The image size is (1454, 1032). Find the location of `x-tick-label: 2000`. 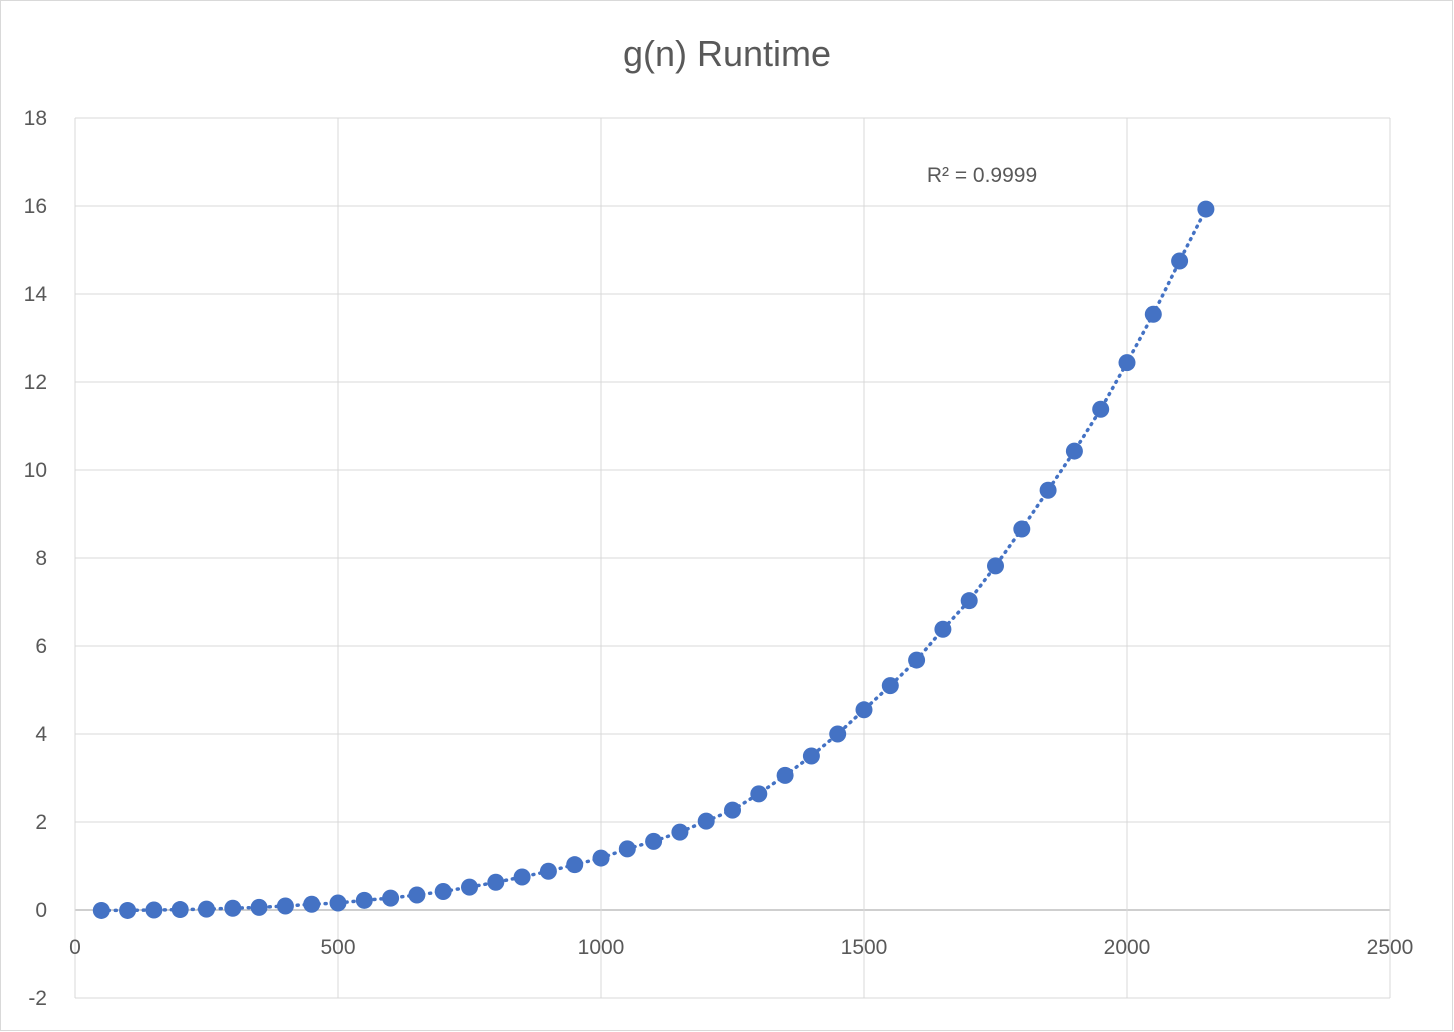

x-tick-label: 2000 is located at coordinates (1127, 947).